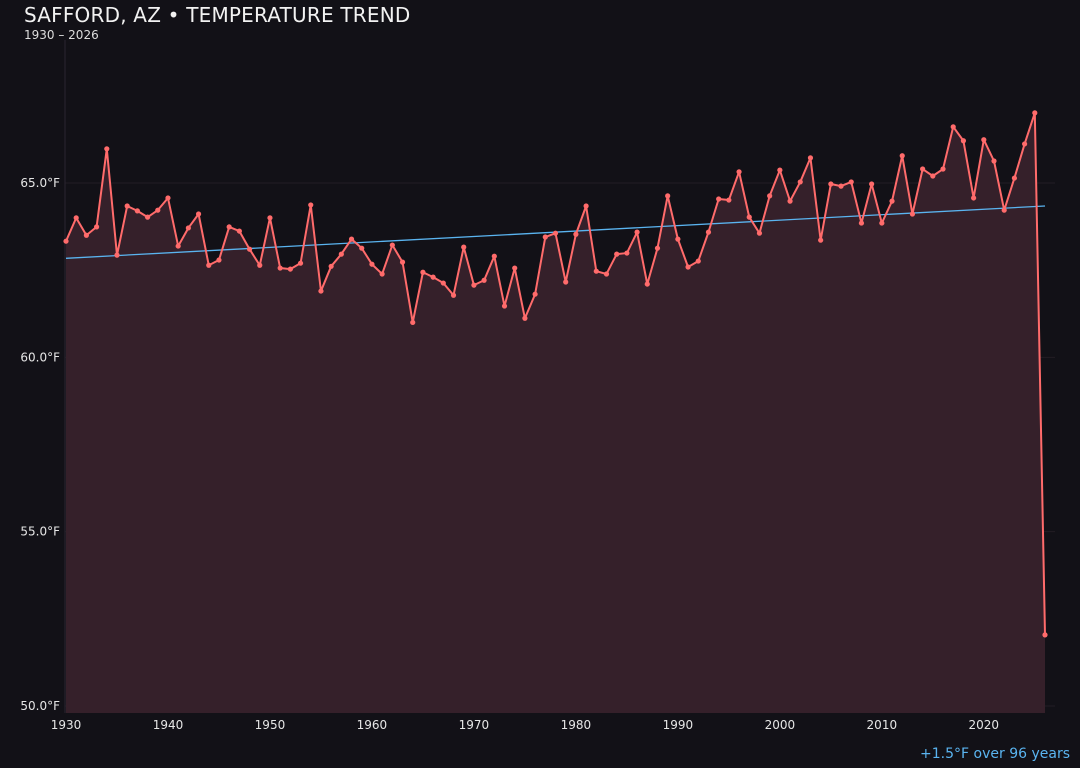 Image resolution: width=1080 pixels, height=768 pixels. What do you see at coordinates (270, 725) in the screenshot?
I see `x-tick-label: 1950` at bounding box center [270, 725].